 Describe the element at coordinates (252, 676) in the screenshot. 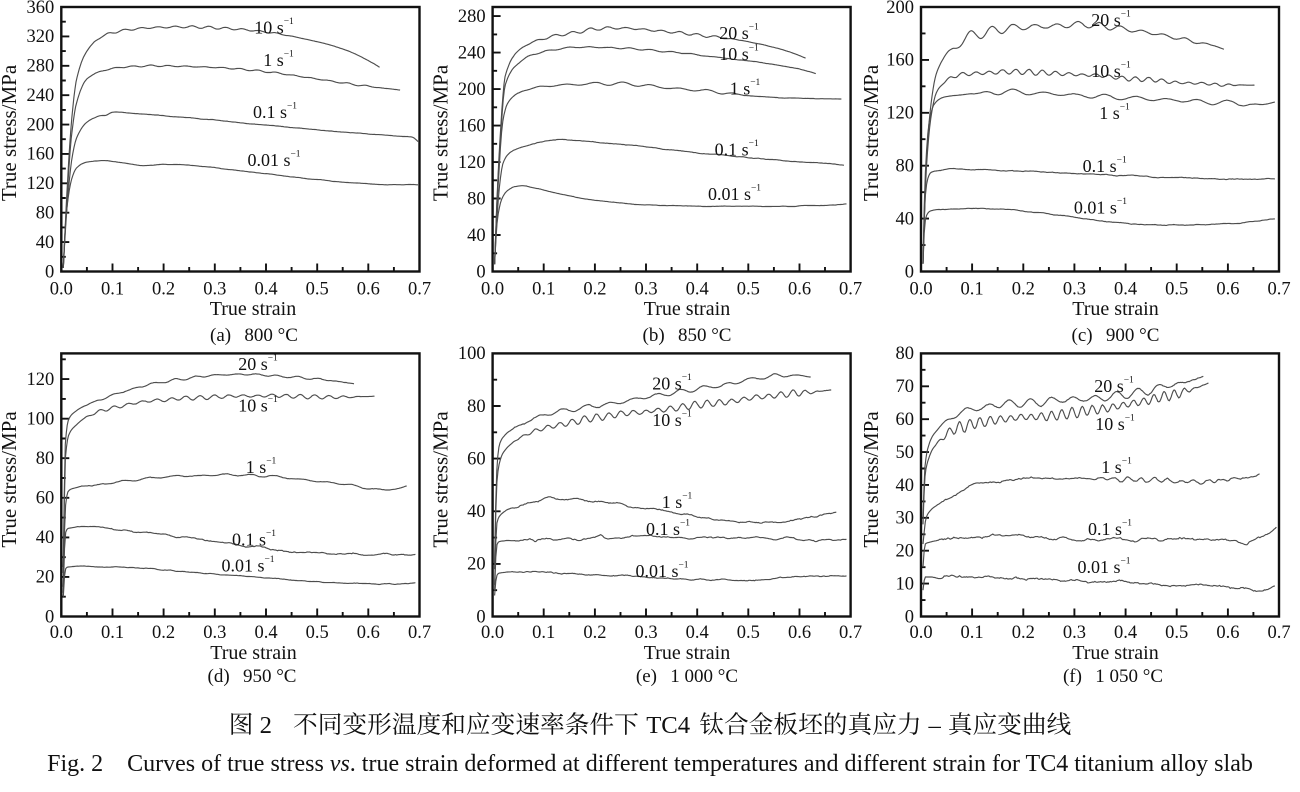

I see `svg-text: (d) 950 °C` at that location.